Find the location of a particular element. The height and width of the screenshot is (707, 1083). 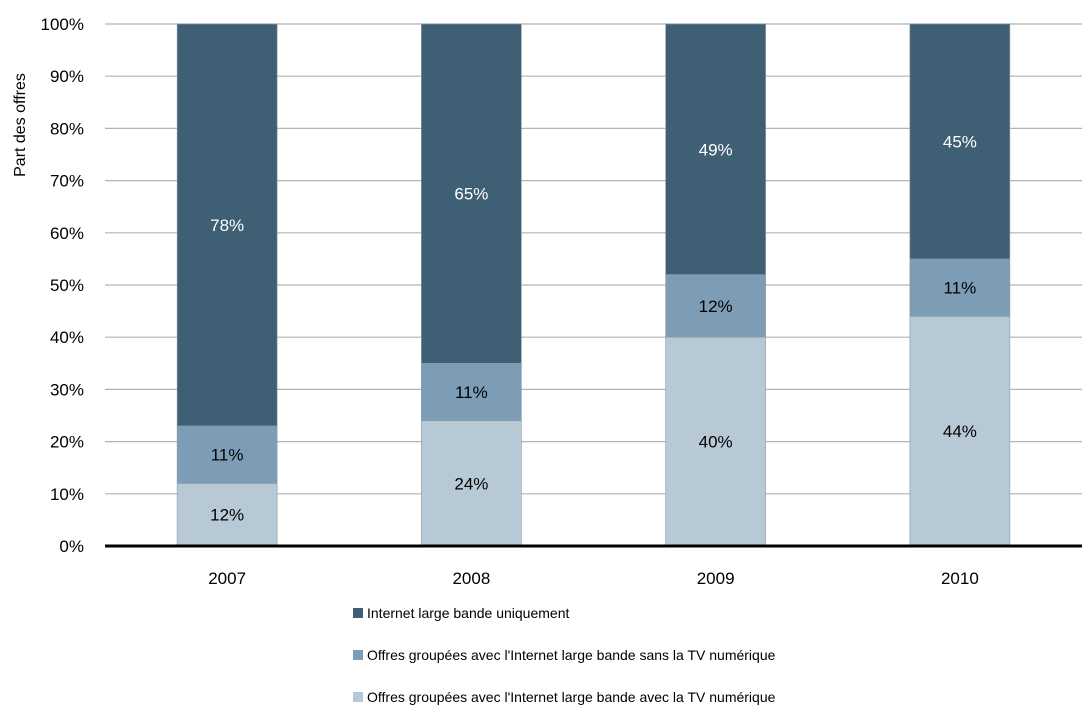

data-label: 78% is located at coordinates (227, 225).